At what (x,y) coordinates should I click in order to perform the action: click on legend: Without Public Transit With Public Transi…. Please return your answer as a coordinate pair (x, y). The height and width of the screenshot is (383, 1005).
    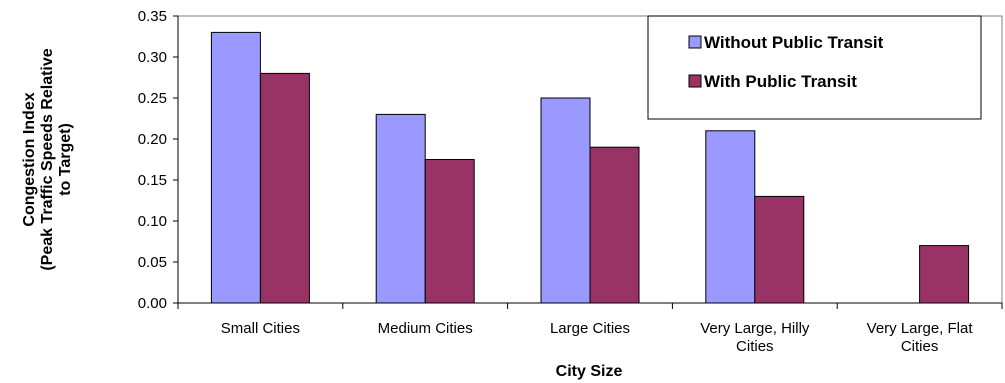
    Looking at the image, I should click on (814, 67).